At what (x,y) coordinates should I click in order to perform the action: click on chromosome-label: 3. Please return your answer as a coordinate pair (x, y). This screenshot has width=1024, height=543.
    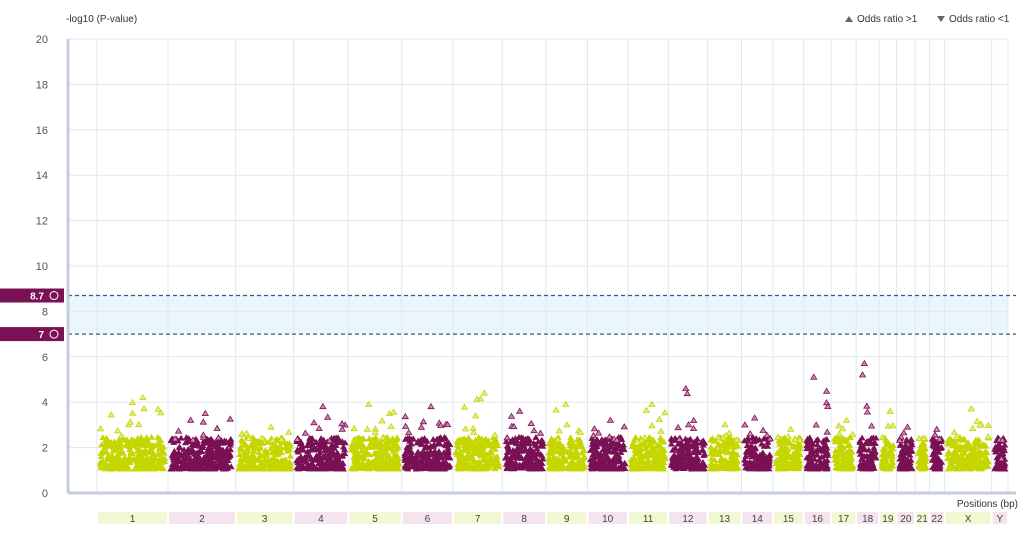
    Looking at the image, I should click on (265, 519).